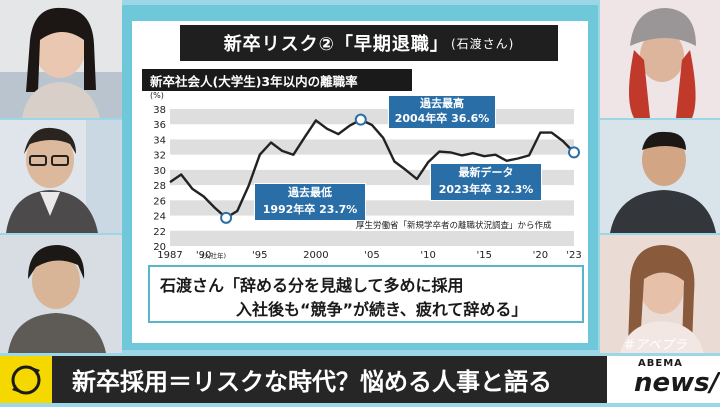 The width and height of the screenshot is (720, 407). I want to click on y-tick-label: 20, so click(159, 247).